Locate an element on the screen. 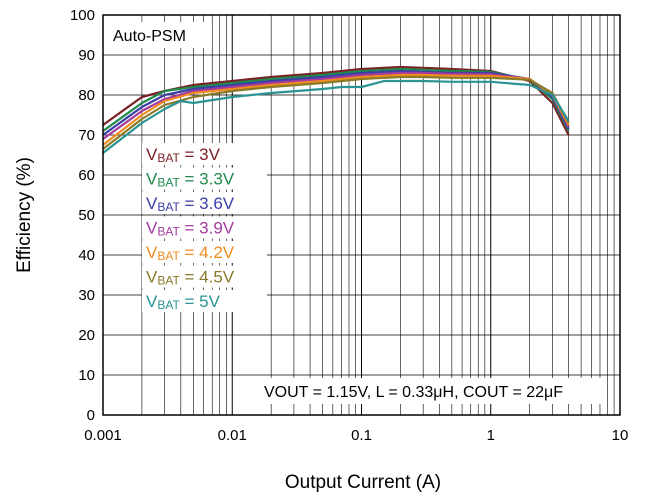 The image size is (649, 497). legend-entry: VBAT = 4.2V is located at coordinates (190, 253).